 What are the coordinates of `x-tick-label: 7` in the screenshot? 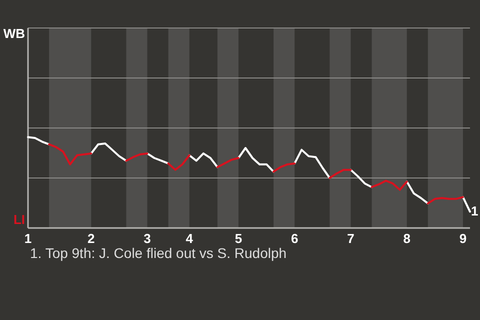 It's located at (350, 238).